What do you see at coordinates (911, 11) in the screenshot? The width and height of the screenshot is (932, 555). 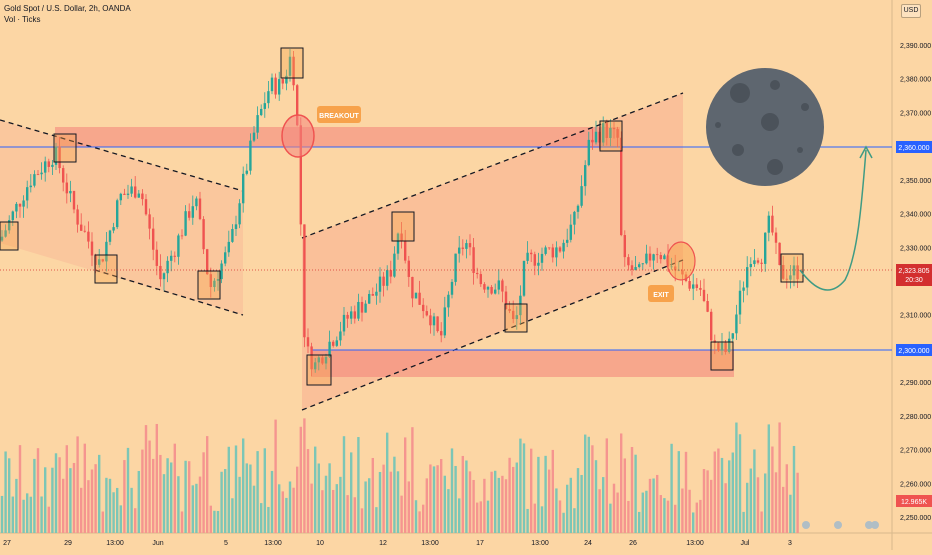 I see `currency-button: USD` at bounding box center [911, 11].